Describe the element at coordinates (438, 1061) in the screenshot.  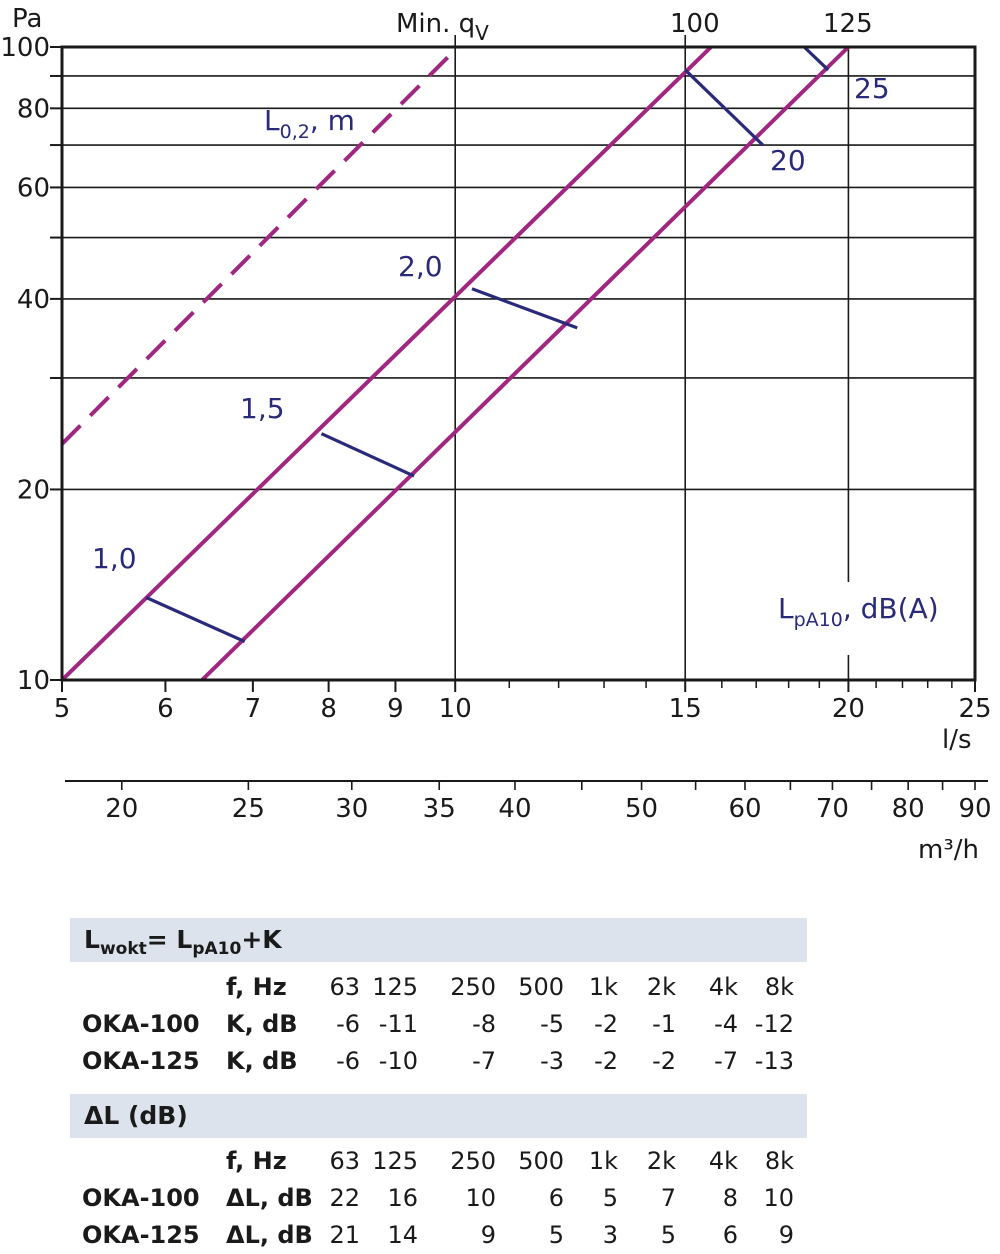
I see `table-row: OKA-125 K, dB -6 -10 -7 -3 -2 -2 -7 -13` at that location.